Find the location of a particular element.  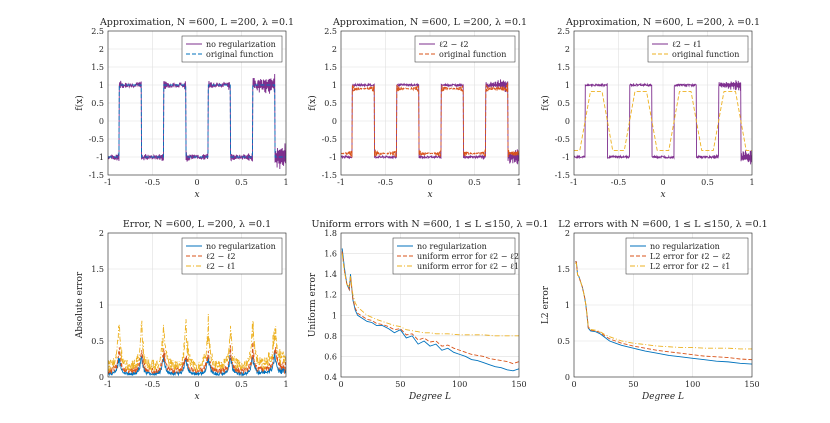

y-tick-label: 0.4 is located at coordinates (330, 377).